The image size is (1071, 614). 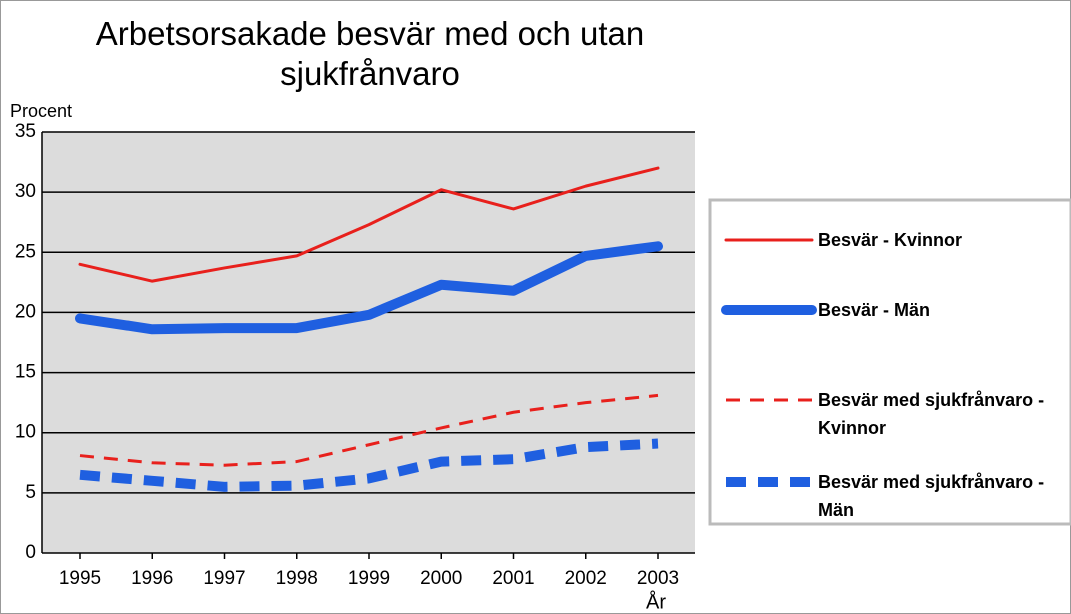 What do you see at coordinates (30, 492) in the screenshot?
I see `y-tick-label: 5` at bounding box center [30, 492].